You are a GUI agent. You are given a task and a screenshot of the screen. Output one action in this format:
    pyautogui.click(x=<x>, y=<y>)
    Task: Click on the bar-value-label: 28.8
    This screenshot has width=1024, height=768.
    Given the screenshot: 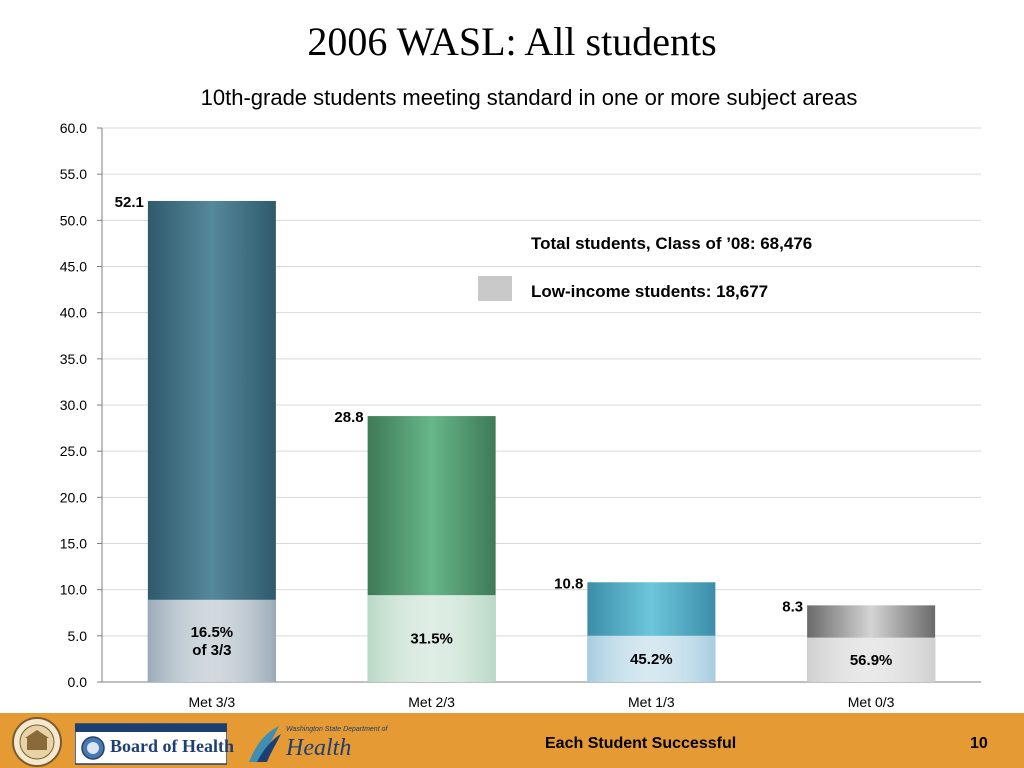 What is the action you would take?
    pyautogui.click(x=348, y=417)
    